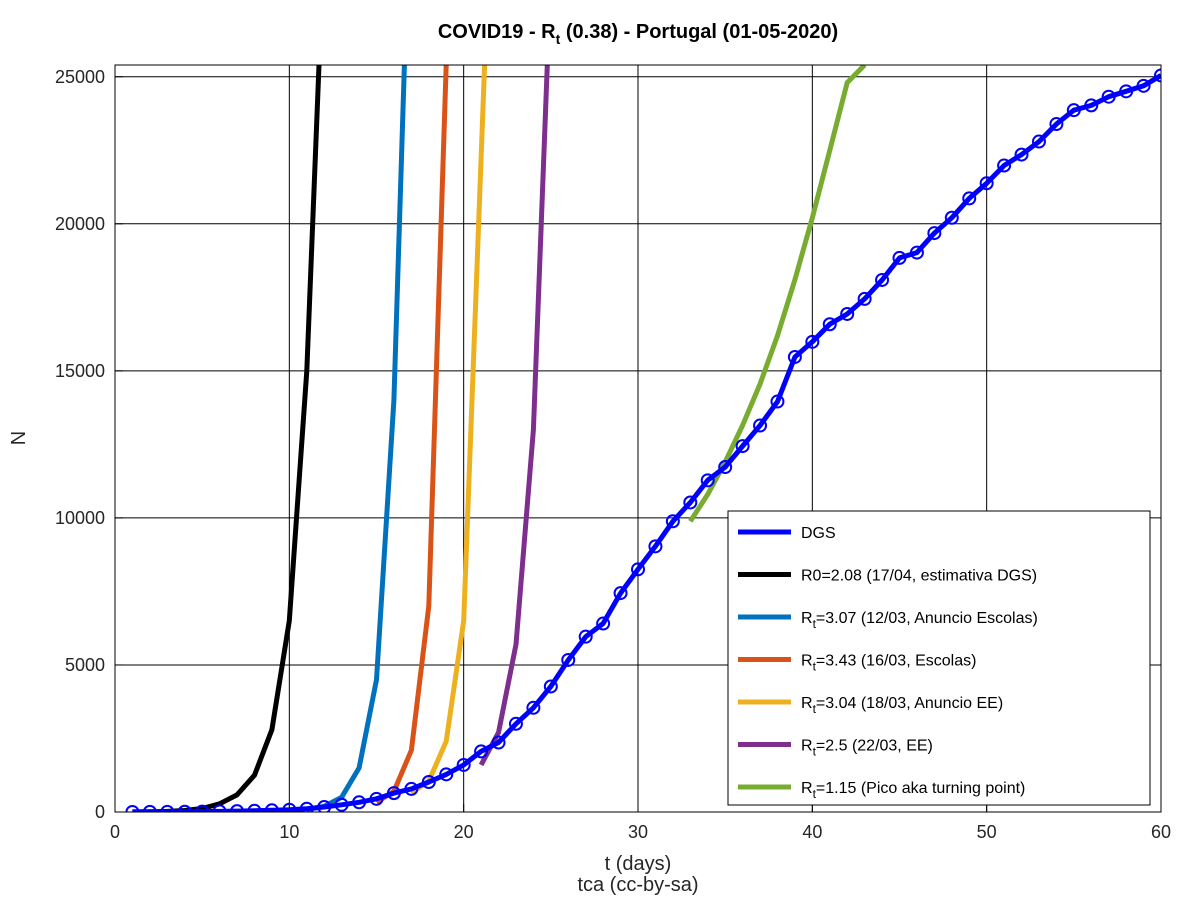 This screenshot has width=1200, height=900. Describe the element at coordinates (1161, 832) in the screenshot. I see `x-tick-label: 60` at that location.